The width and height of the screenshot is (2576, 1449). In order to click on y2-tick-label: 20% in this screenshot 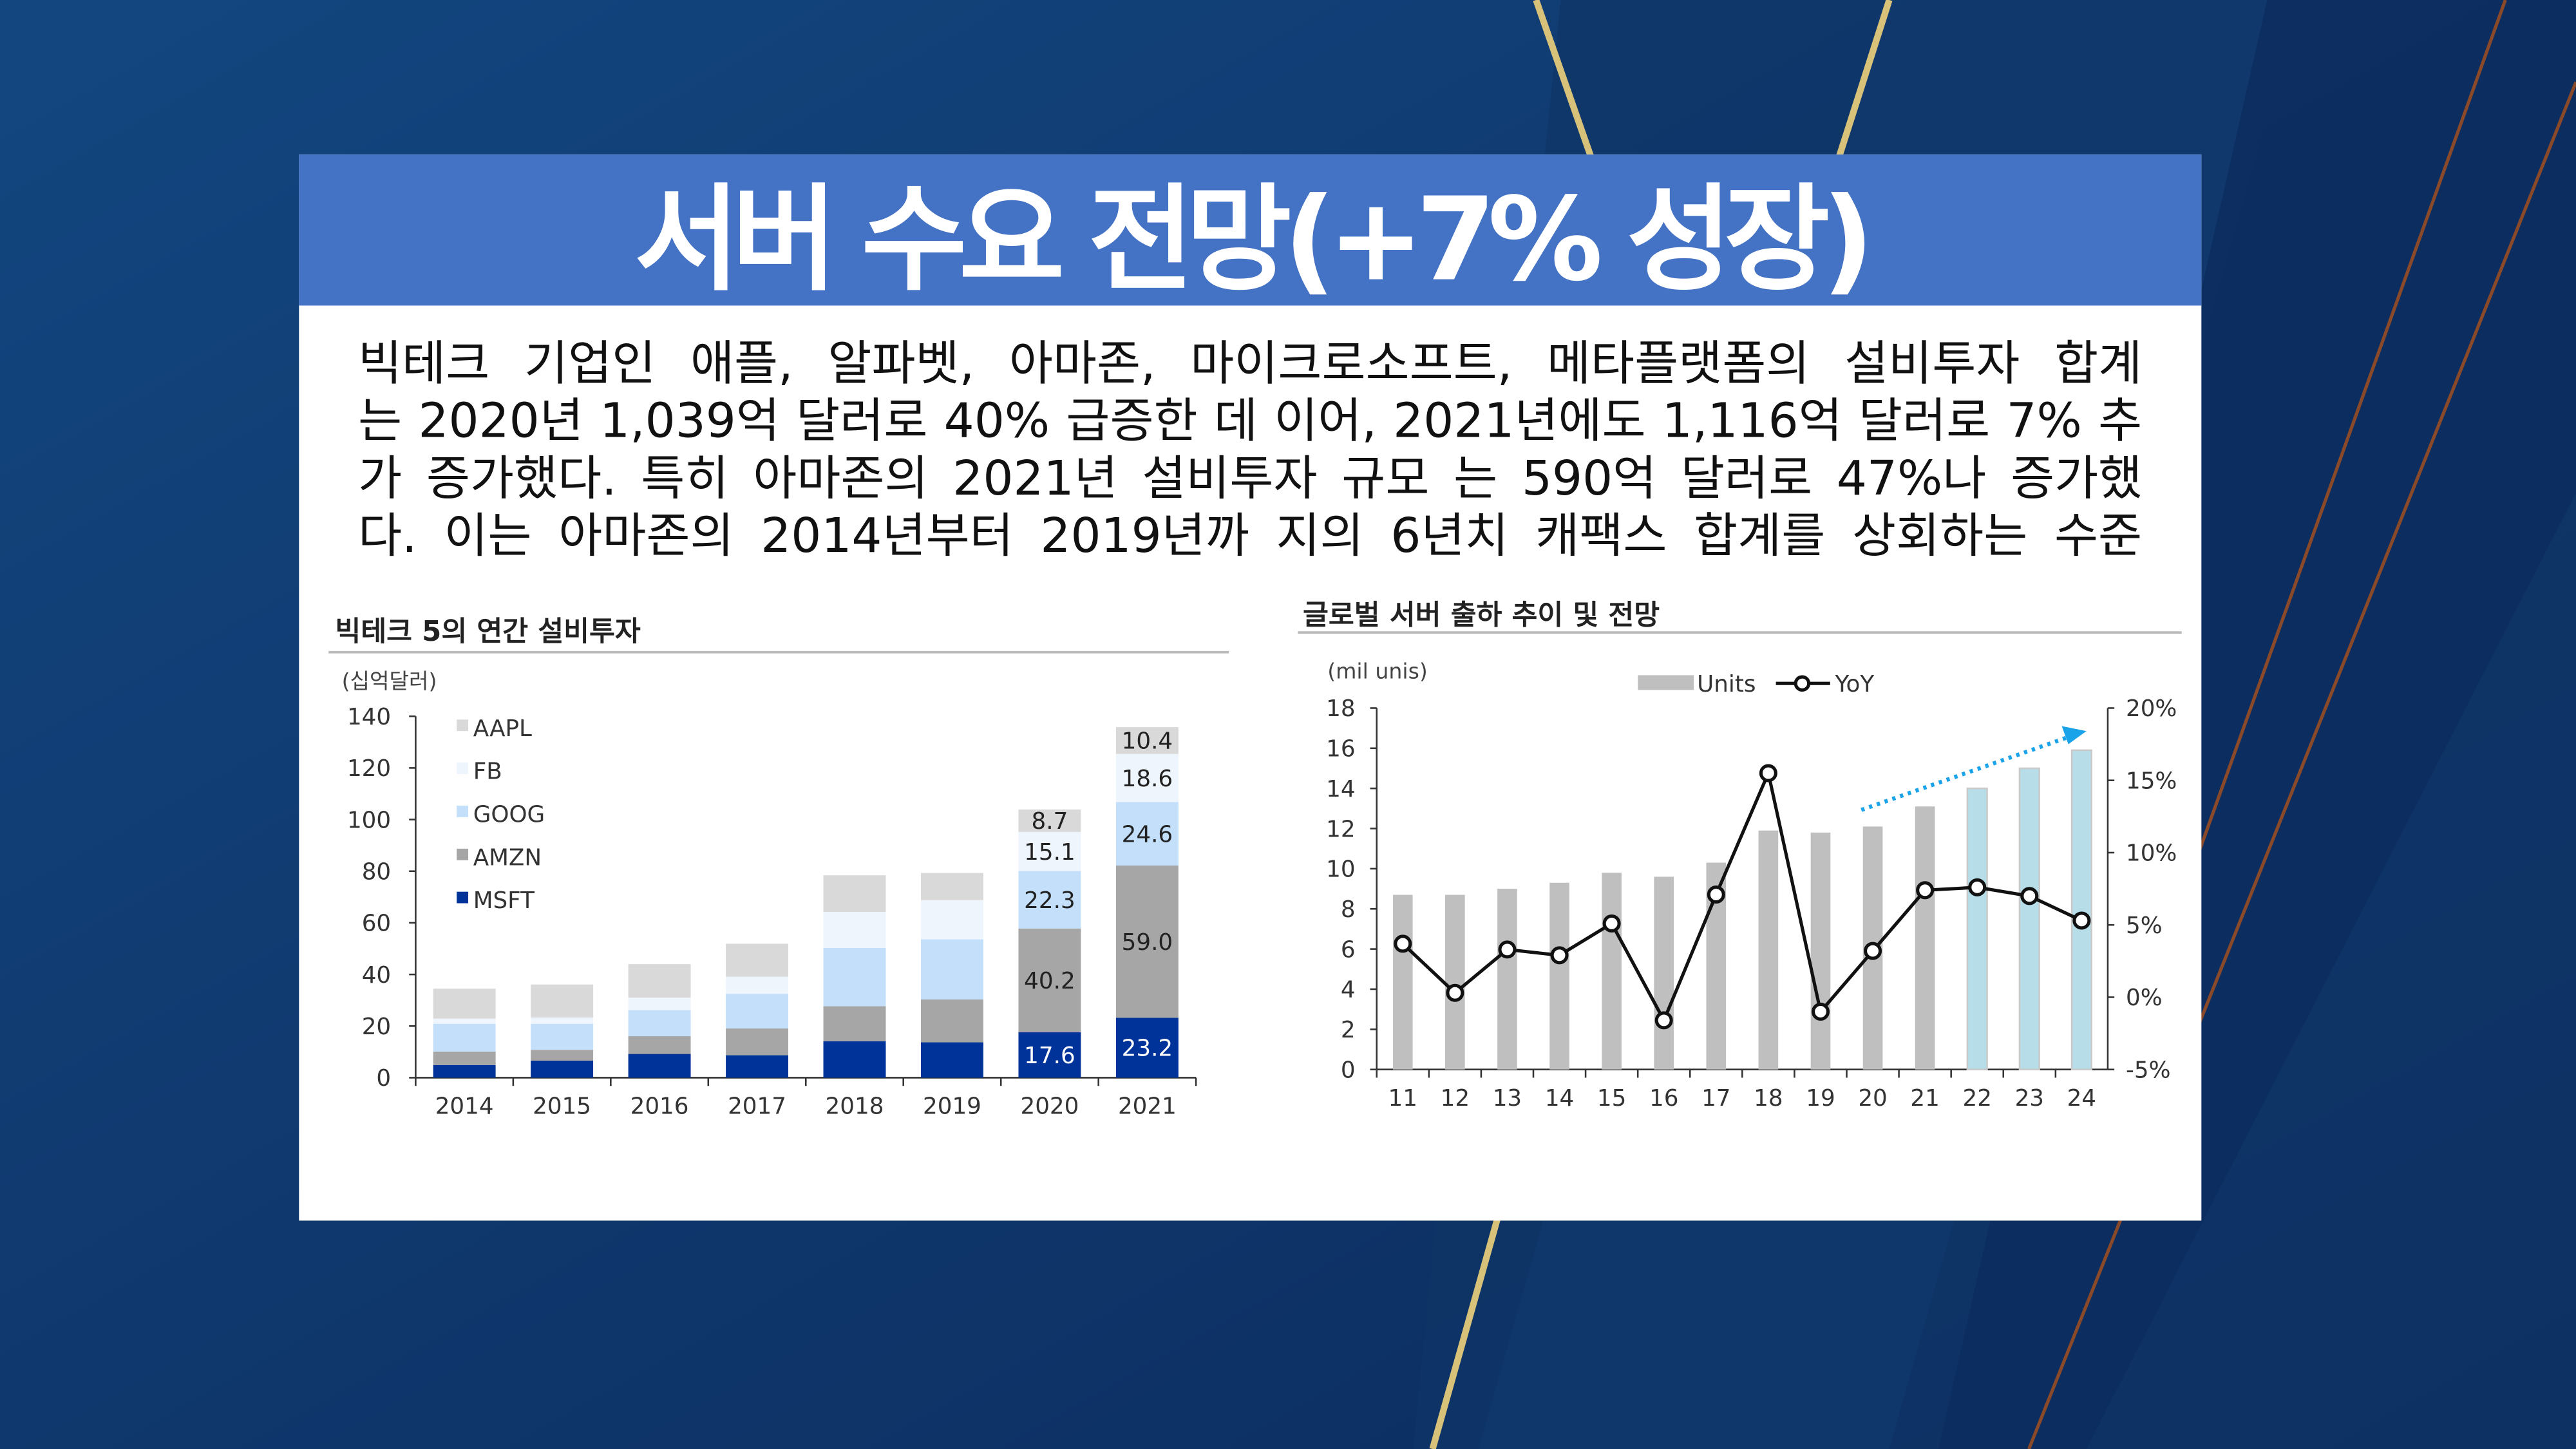, I will do `click(2151, 709)`.